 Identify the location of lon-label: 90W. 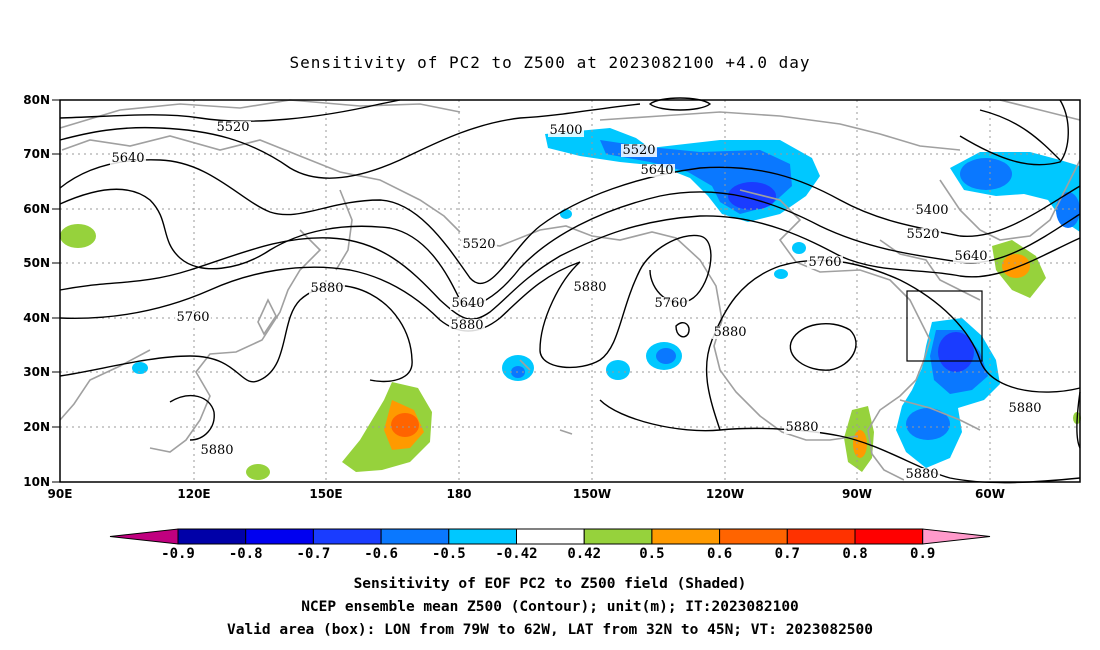
(857, 494).